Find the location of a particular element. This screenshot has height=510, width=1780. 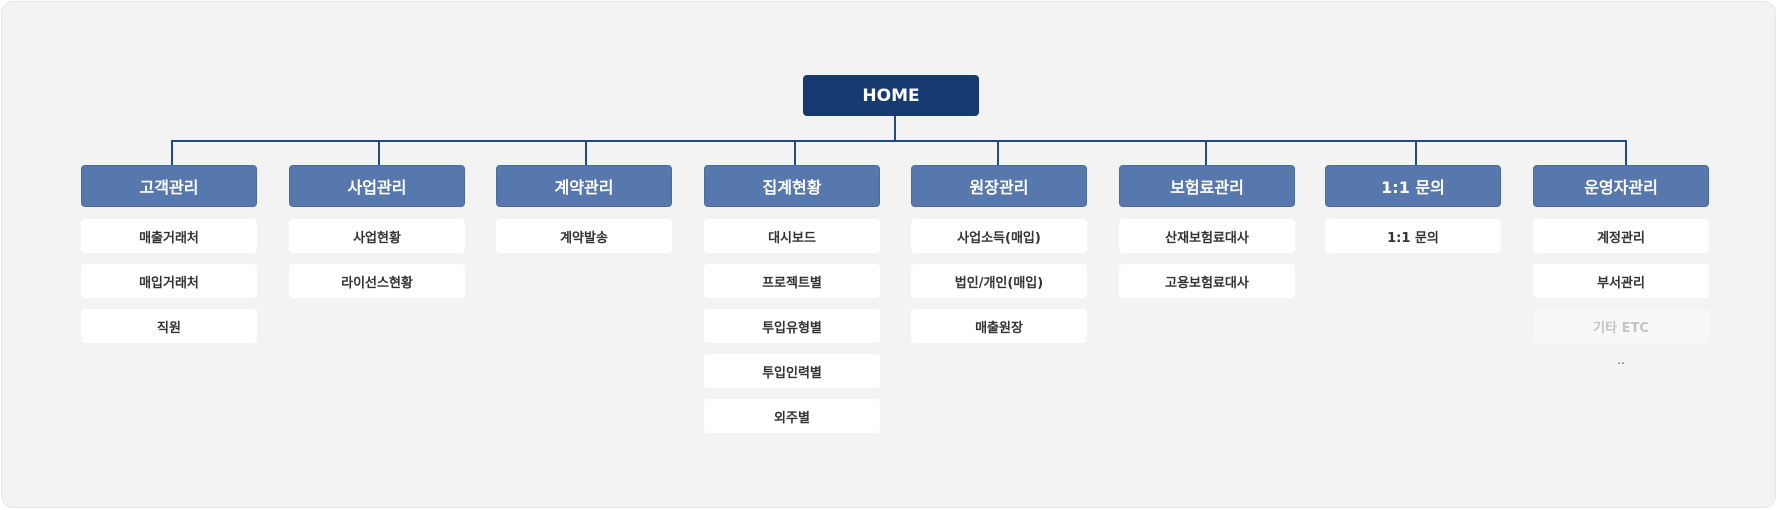

category-contract-management: 계약관리 is located at coordinates (584, 186).